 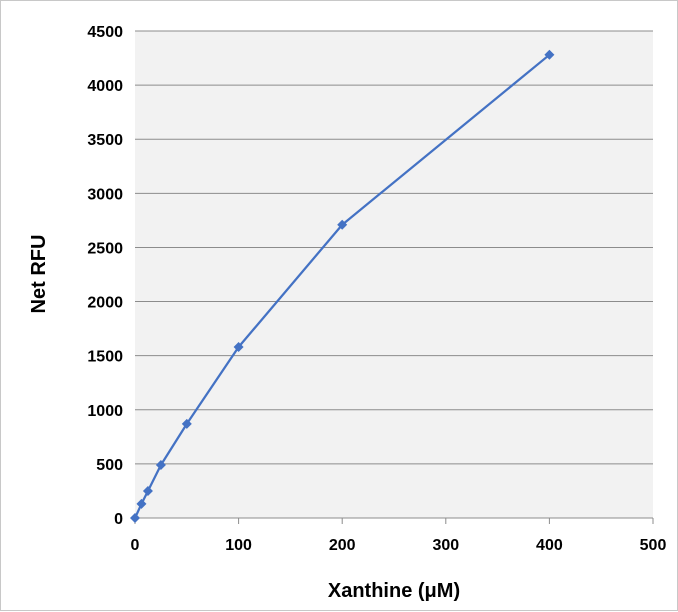 What do you see at coordinates (105, 303) in the screenshot?
I see `y-tick-label-2000: 2000` at bounding box center [105, 303].